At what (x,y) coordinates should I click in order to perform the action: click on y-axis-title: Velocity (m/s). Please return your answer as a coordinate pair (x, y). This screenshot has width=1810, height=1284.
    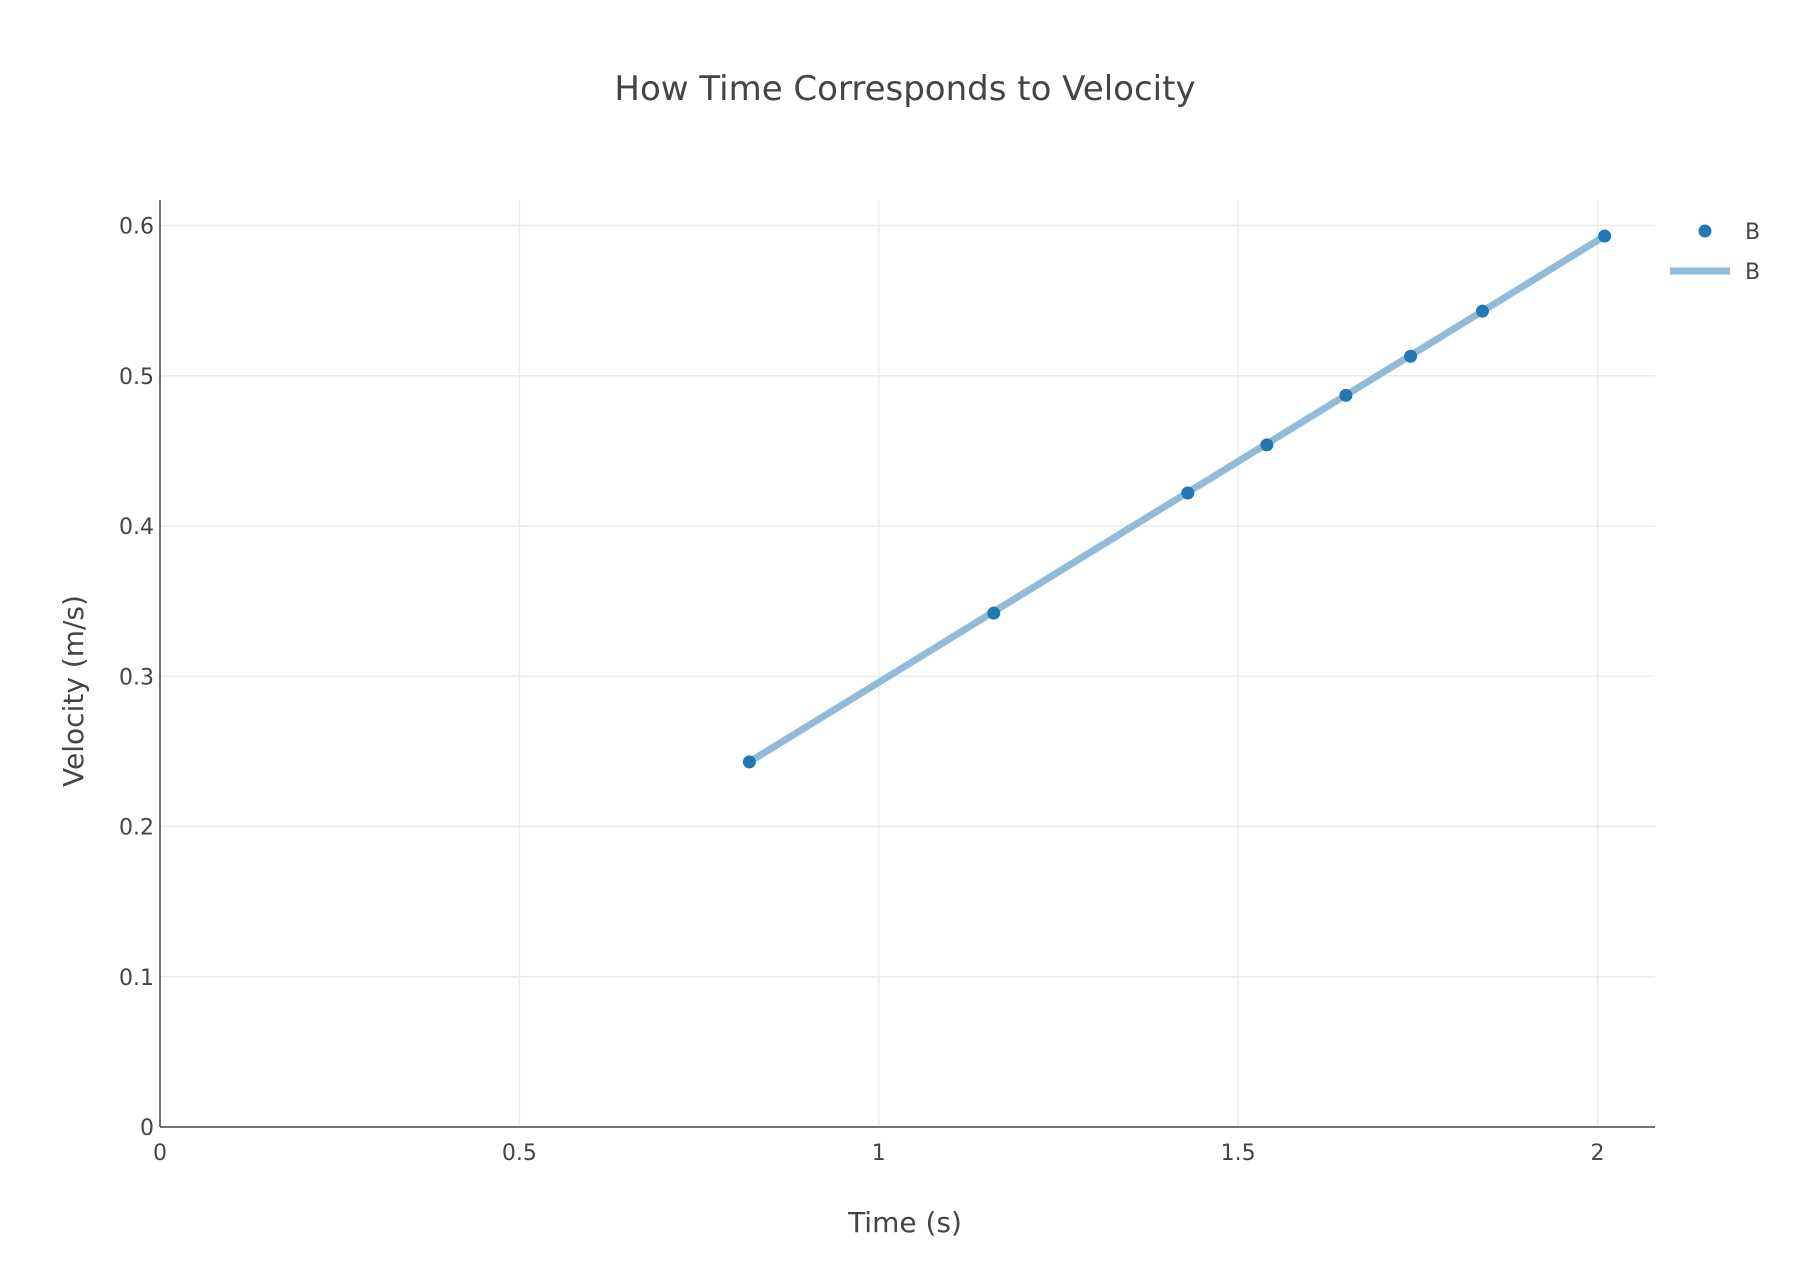
    Looking at the image, I should click on (73, 691).